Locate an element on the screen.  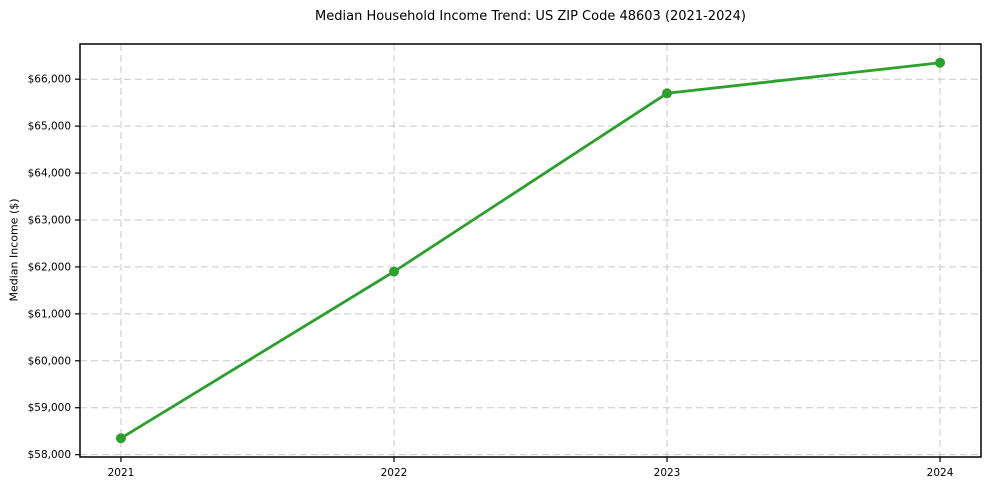
x-tick-label: 2022 is located at coordinates (394, 473).